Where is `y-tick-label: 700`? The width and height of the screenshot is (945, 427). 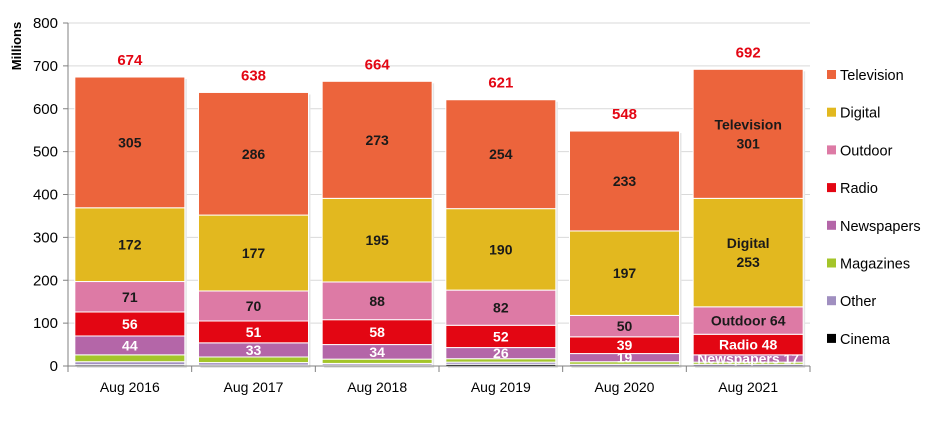
y-tick-label: 700 is located at coordinates (45, 66).